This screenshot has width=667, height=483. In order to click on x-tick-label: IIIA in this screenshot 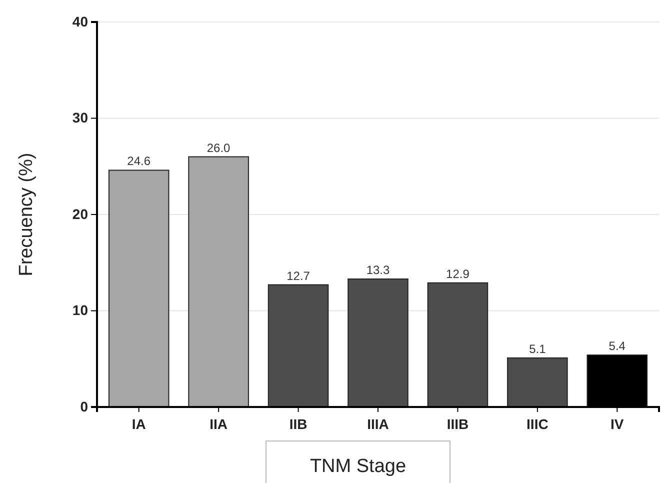, I will do `click(378, 424)`.